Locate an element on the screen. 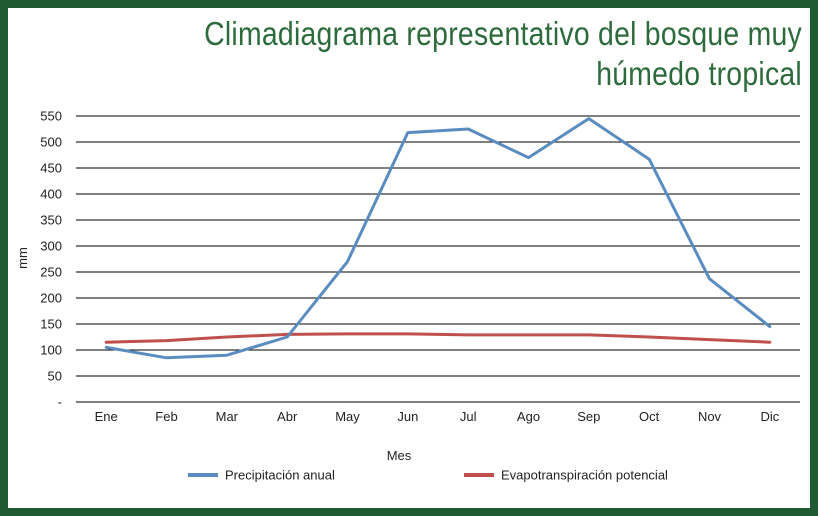  x-tick-label: Oct is located at coordinates (649, 416).